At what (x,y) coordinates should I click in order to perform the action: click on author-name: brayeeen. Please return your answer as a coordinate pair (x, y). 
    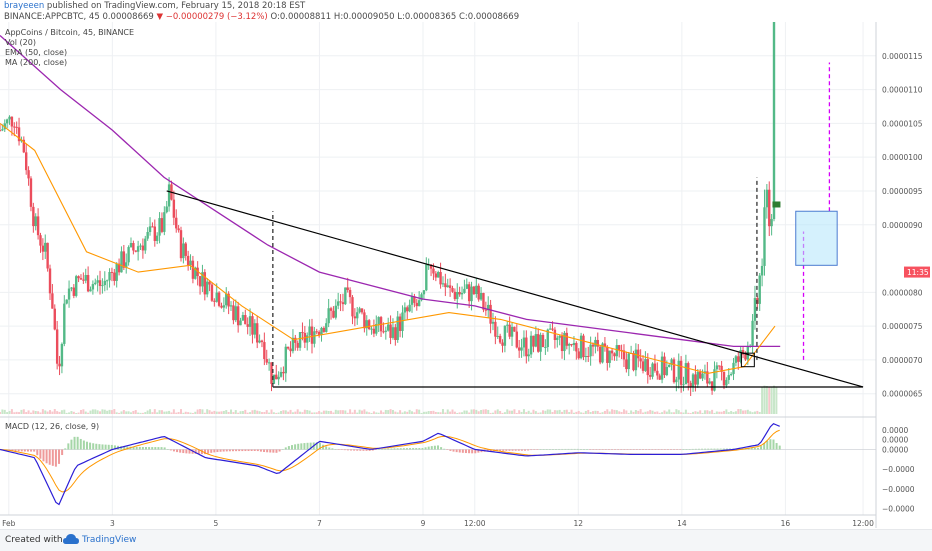
    Looking at the image, I should click on (24, 6).